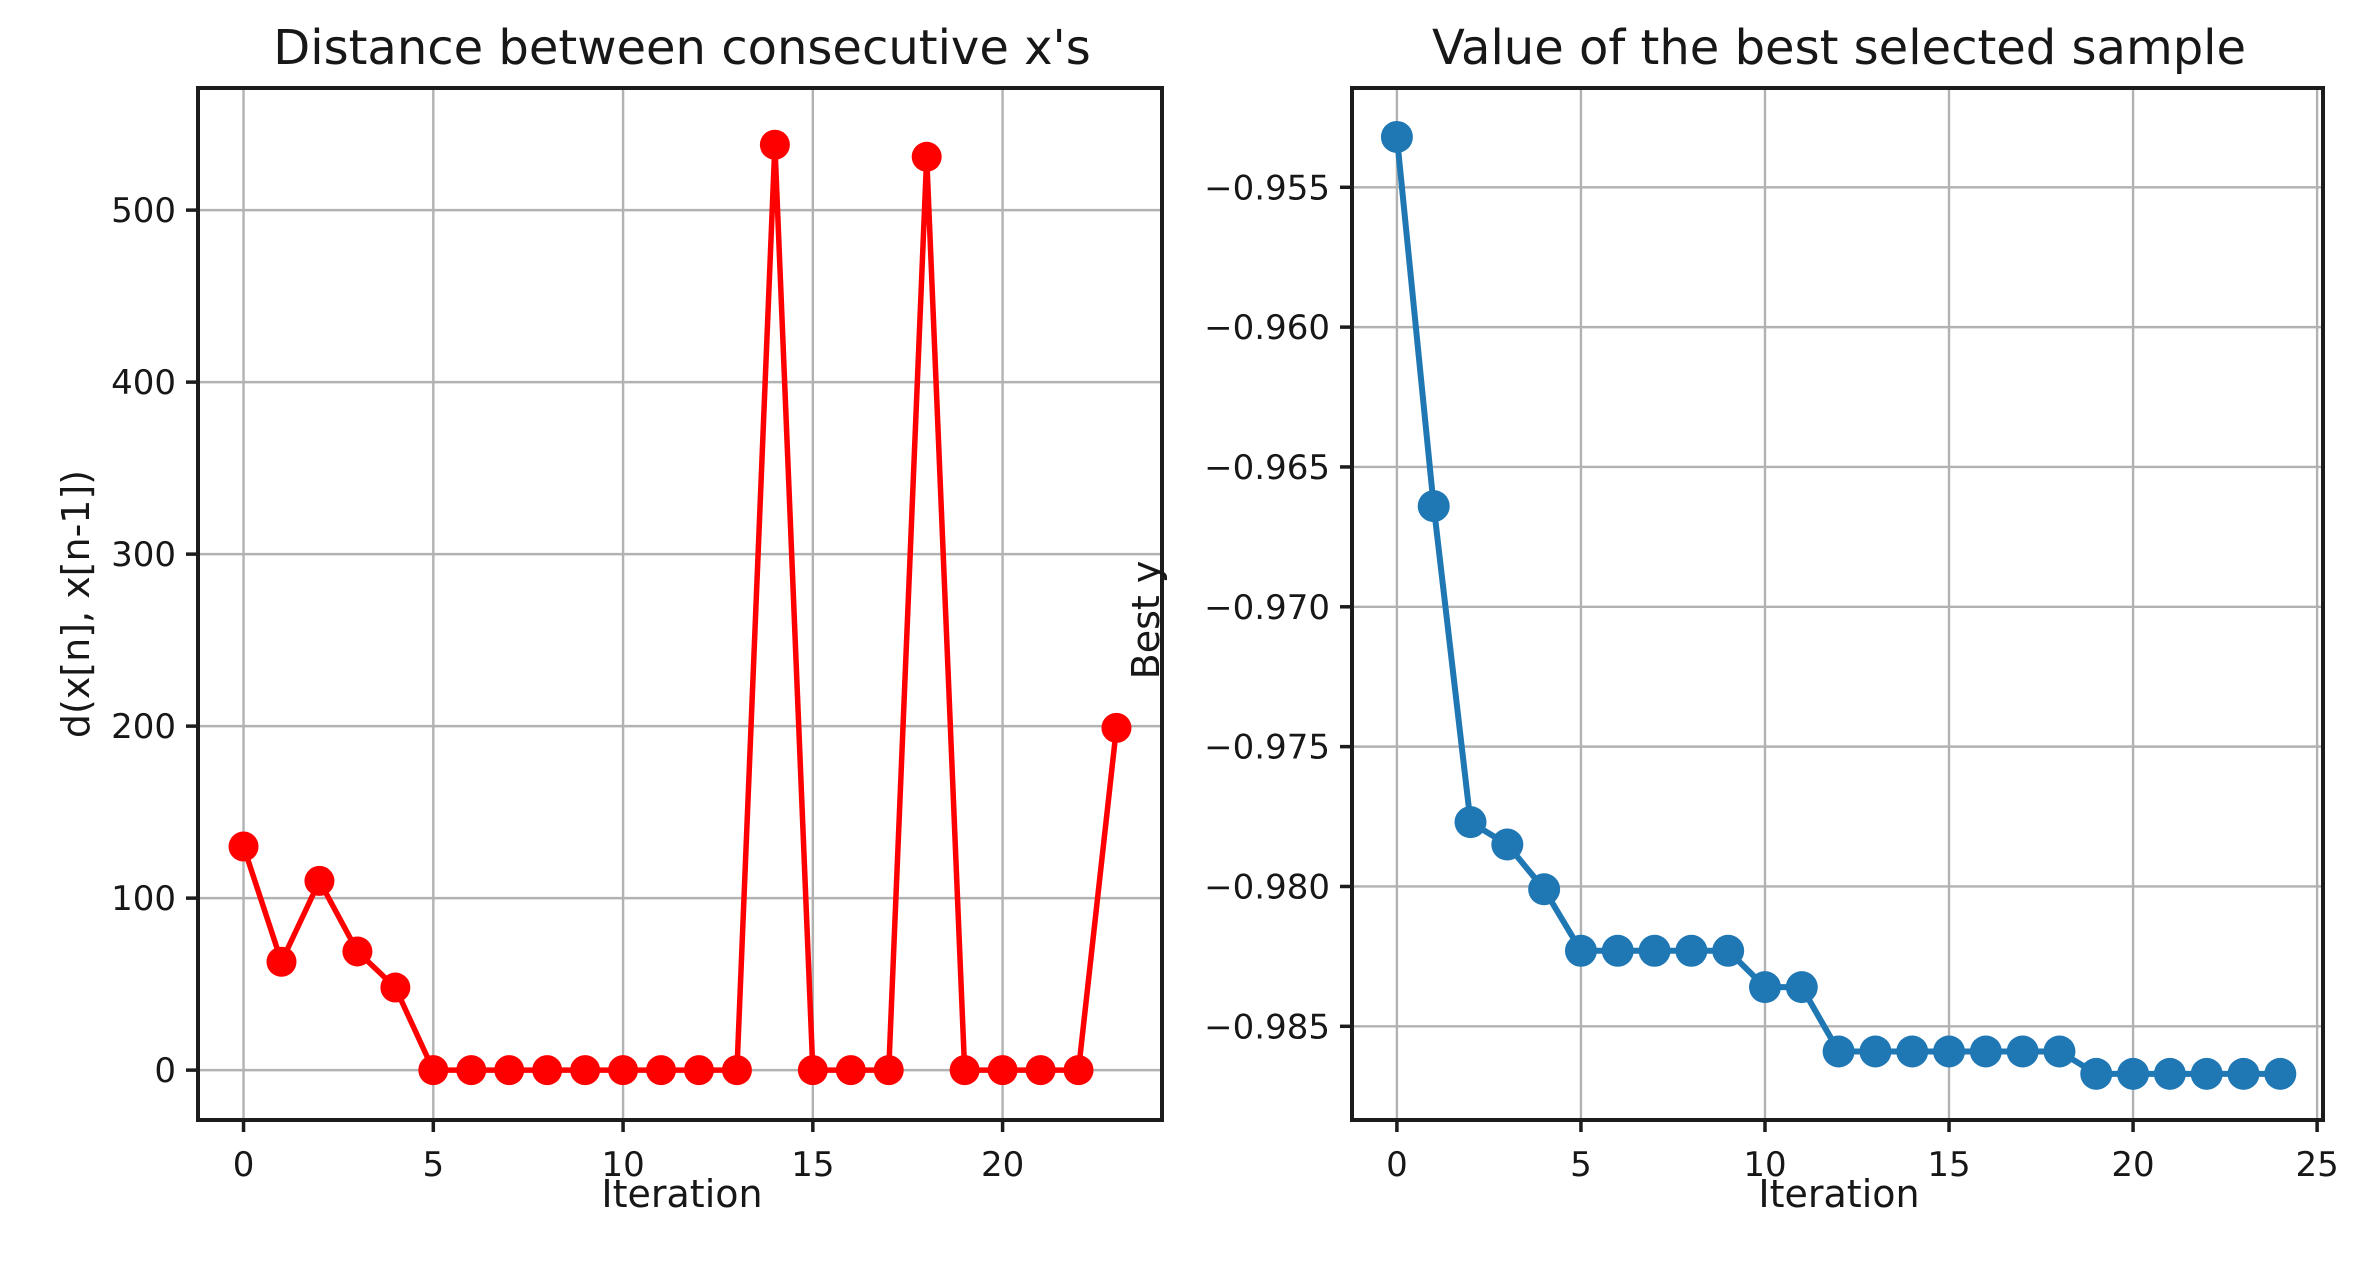  I want to click on left-plot-title: Distance between consecutive x's, so click(682, 48).